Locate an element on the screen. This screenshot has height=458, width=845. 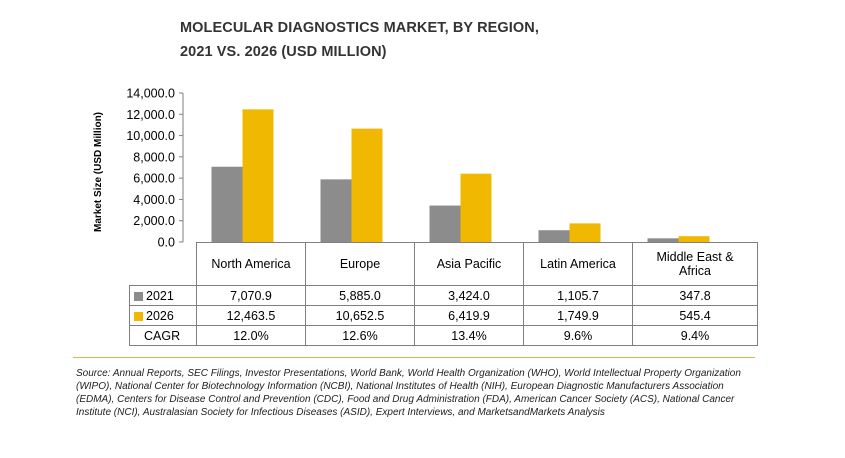
data-label: 347.8 is located at coordinates (695, 295).